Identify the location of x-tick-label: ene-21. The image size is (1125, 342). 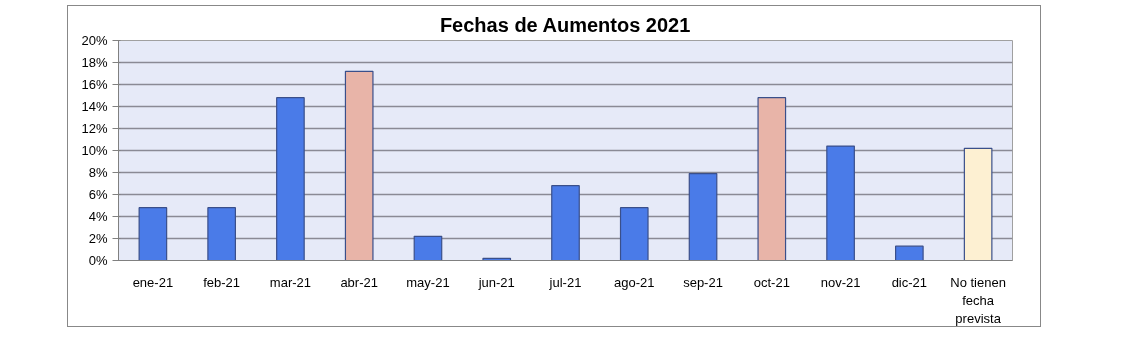
(153, 282).